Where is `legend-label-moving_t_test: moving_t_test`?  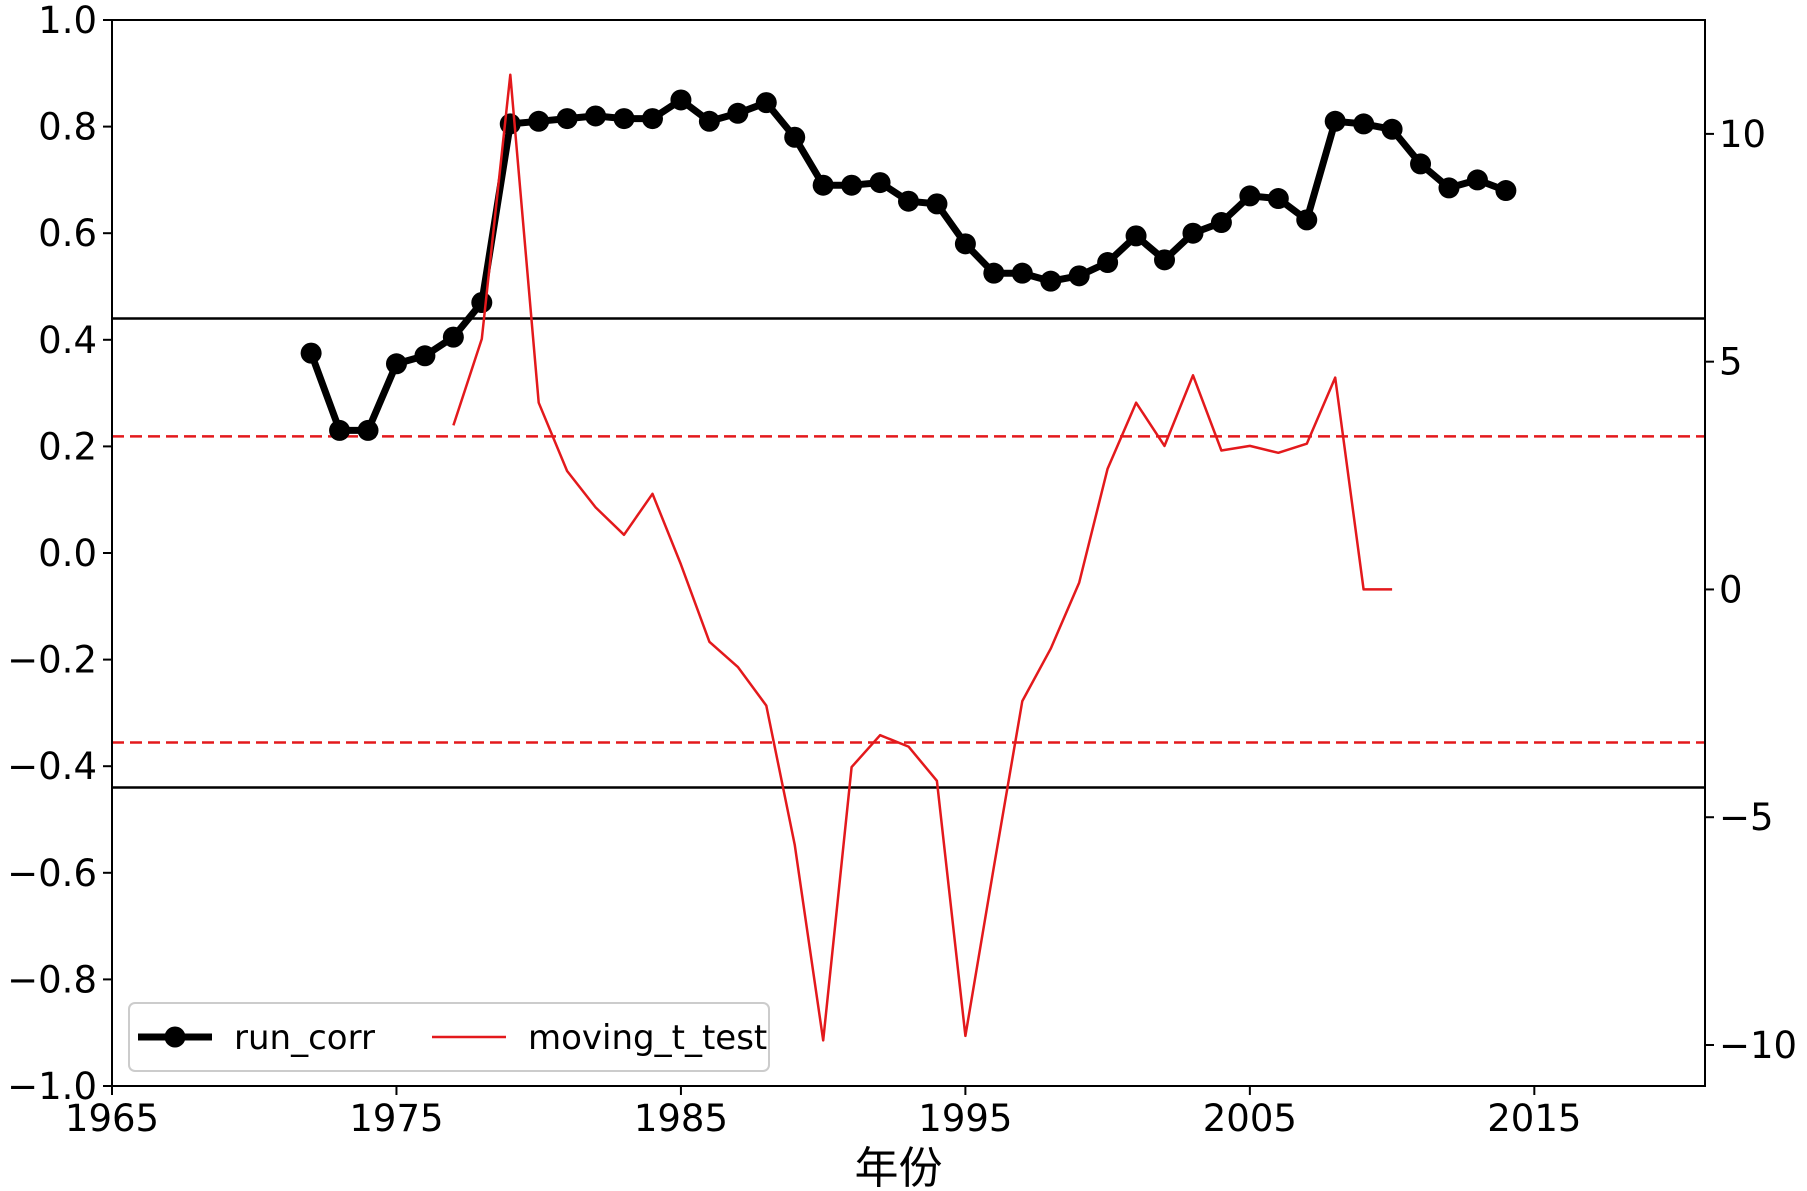 legend-label-moving_t_test: moving_t_test is located at coordinates (647, 1038).